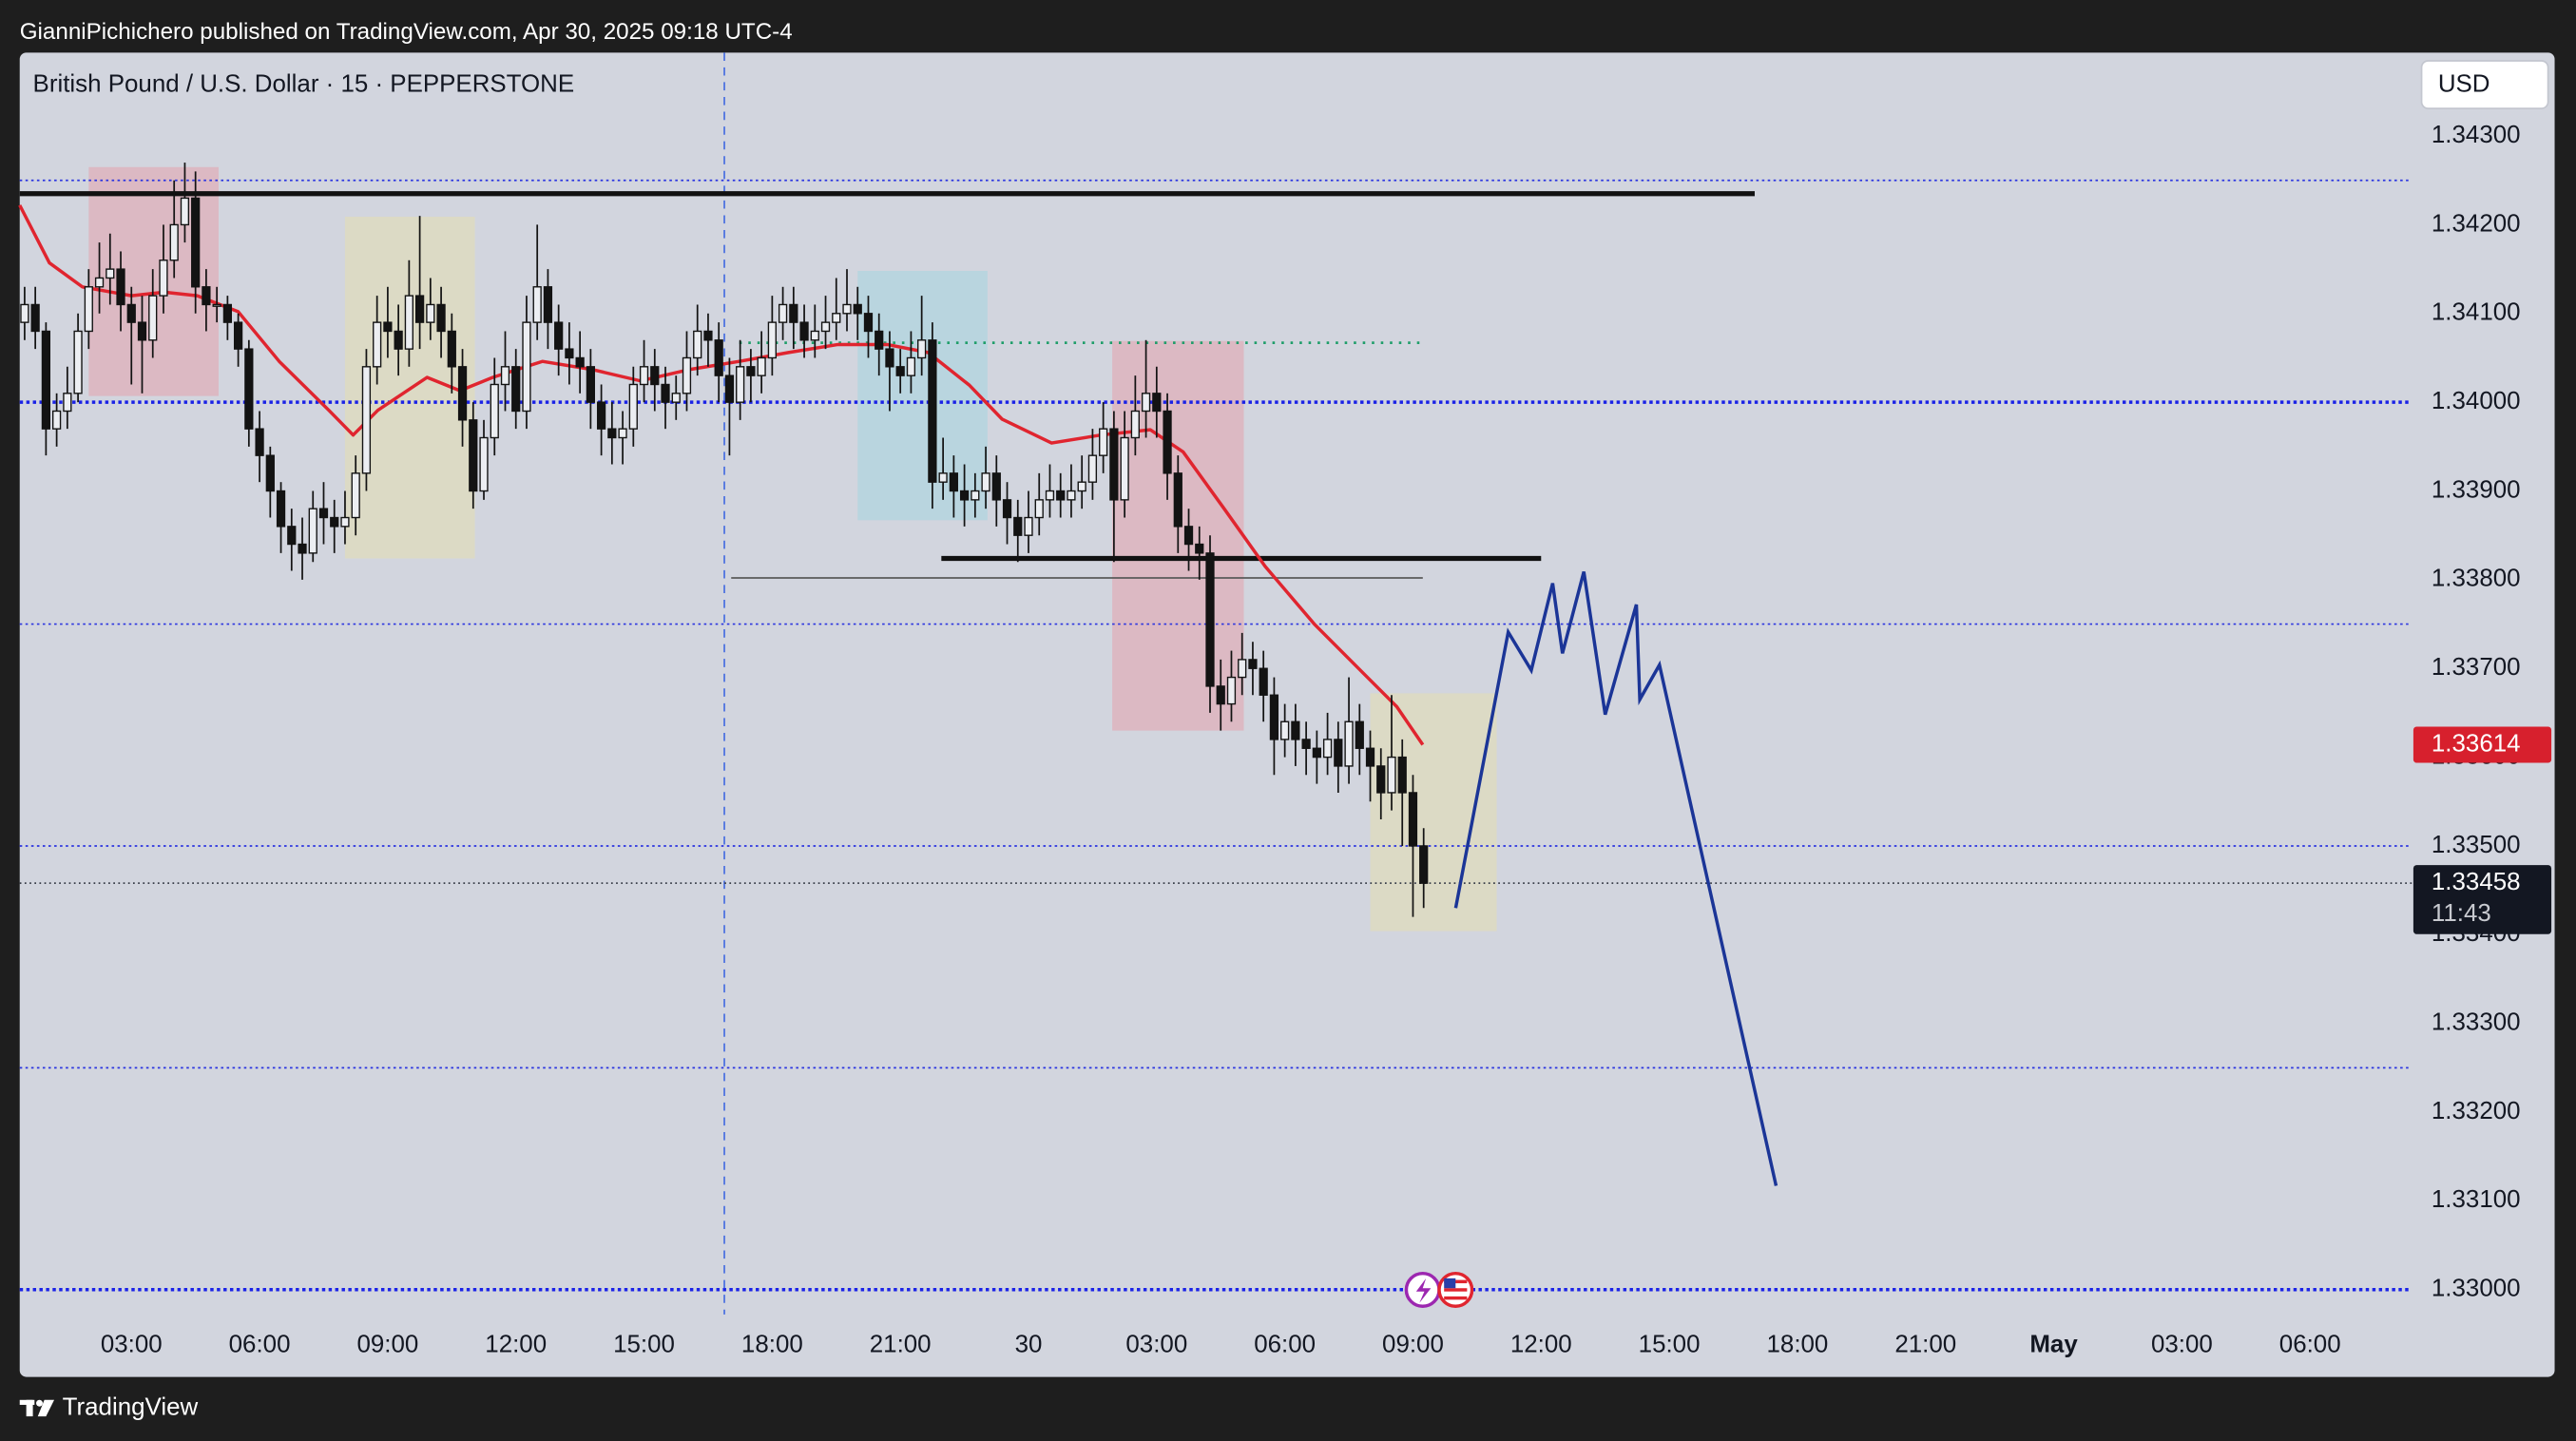  Describe the element at coordinates (387, 1345) in the screenshot. I see `x-tick-label: 09:00` at that location.